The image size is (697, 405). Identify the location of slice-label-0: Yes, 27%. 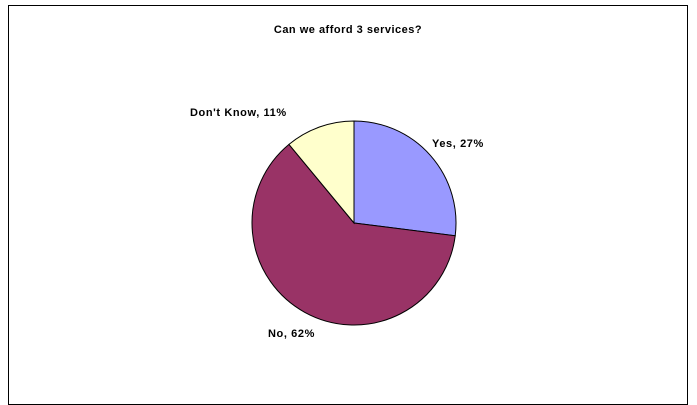
(458, 144).